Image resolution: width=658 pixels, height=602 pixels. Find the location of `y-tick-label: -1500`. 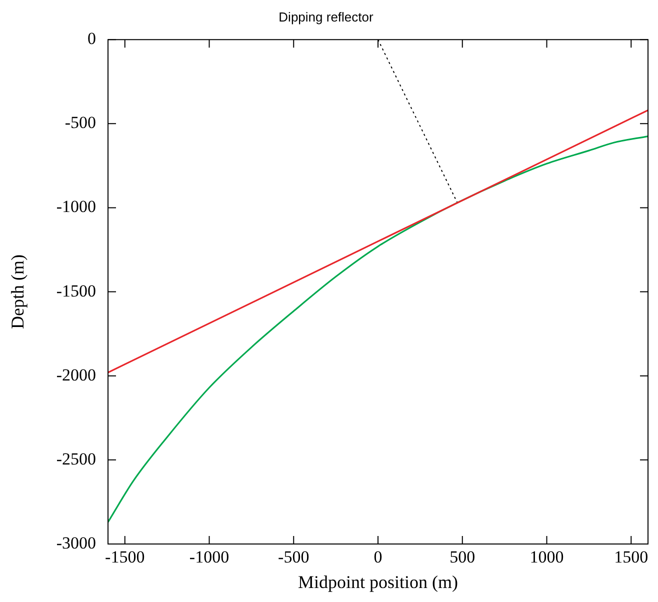

y-tick-label: -1500 is located at coordinates (76, 290).